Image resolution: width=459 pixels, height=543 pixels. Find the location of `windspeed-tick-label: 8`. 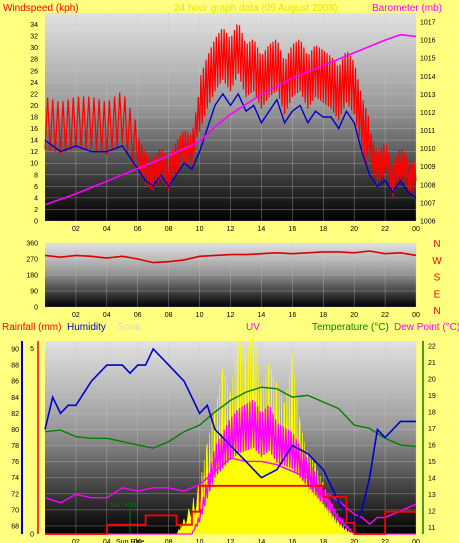

windspeed-tick-label: 8 is located at coordinates (36, 175).